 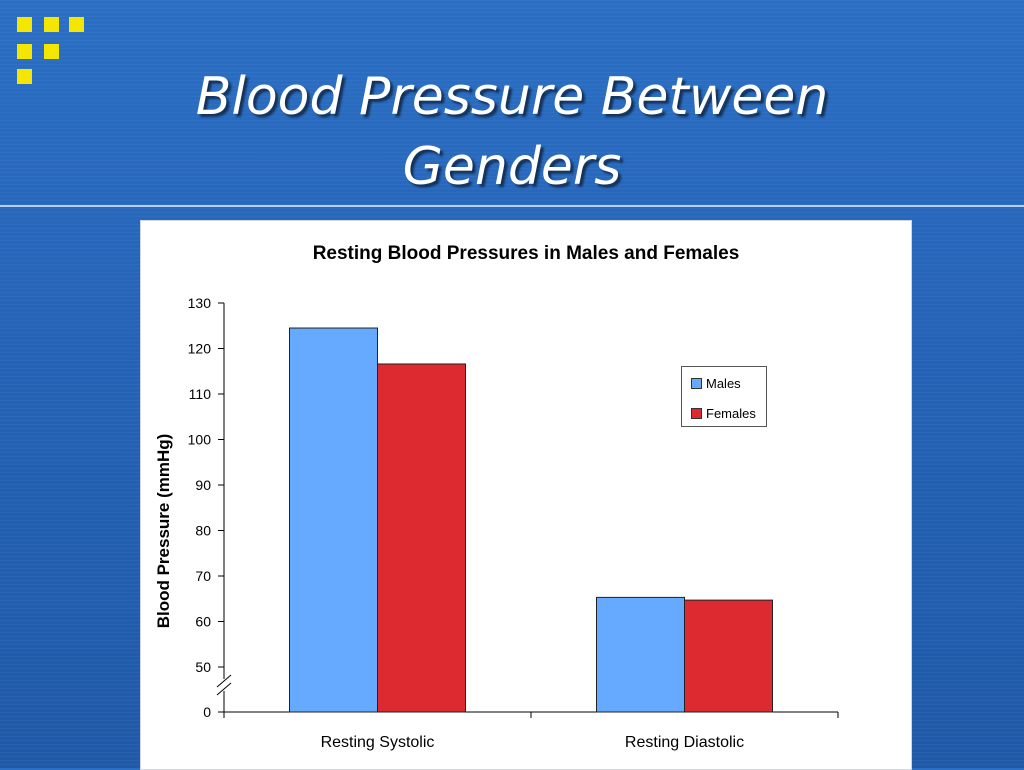 What do you see at coordinates (200, 303) in the screenshot?
I see `y-tick-label: 130` at bounding box center [200, 303].